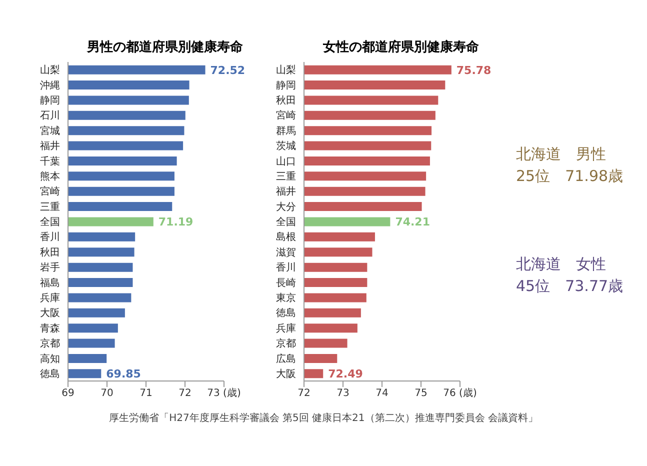 The width and height of the screenshot is (647, 466). What do you see at coordinates (224, 393) in the screenshot?
I see `x-tick-label: 73 (歳)` at bounding box center [224, 393].